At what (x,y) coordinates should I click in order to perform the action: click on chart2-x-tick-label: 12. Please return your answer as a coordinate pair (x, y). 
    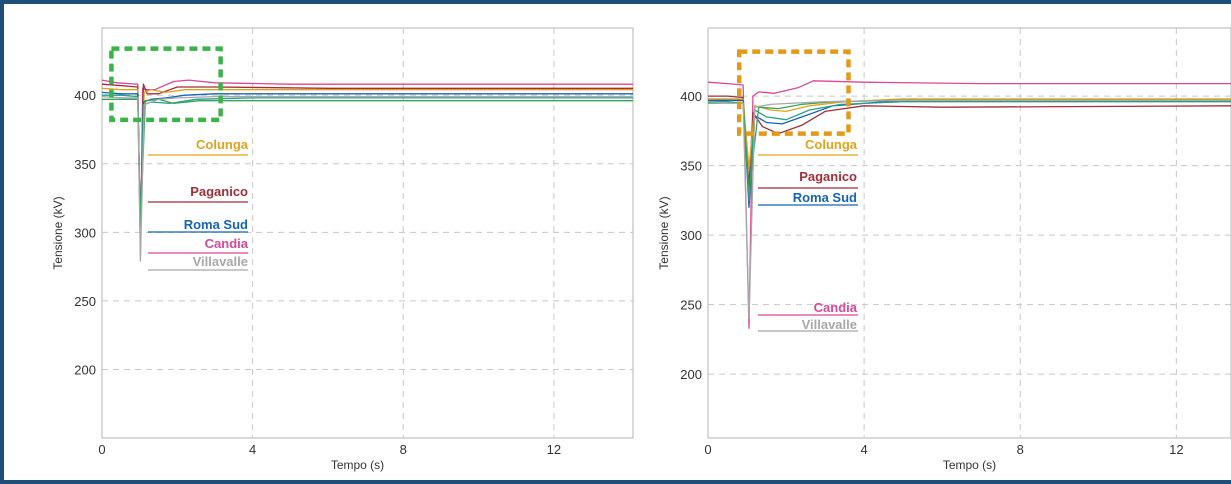
    Looking at the image, I should click on (1176, 449).